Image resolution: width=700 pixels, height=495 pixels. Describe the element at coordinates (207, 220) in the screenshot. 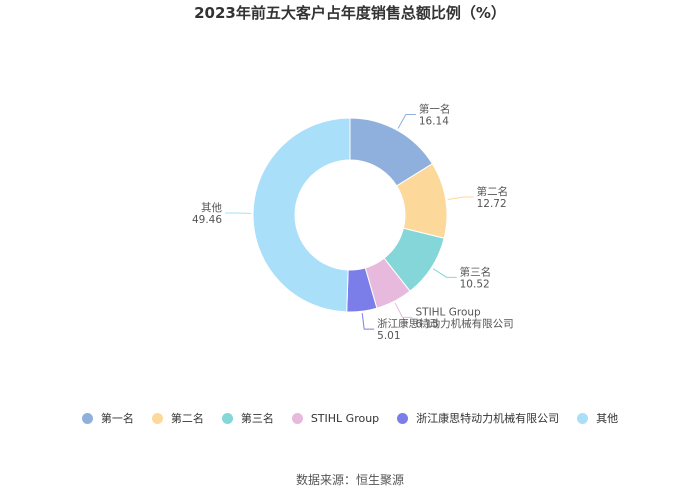

I see `slice-value-5: 49.46` at that location.